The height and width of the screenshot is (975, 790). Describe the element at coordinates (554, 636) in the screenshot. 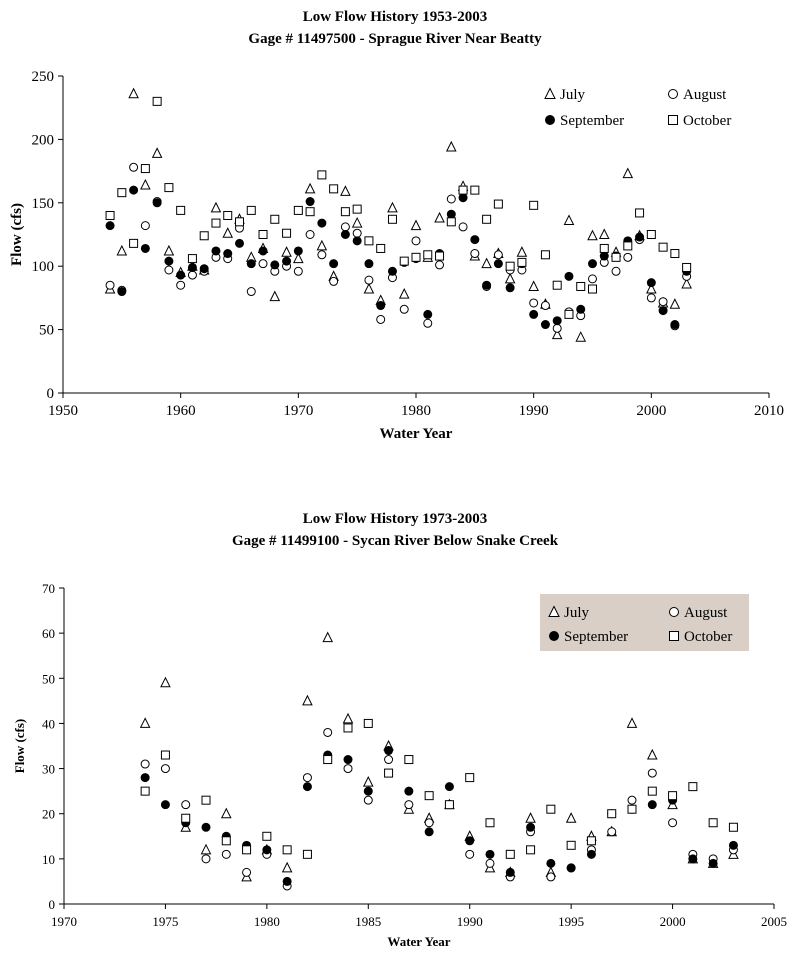

I see `legend-marker-september` at that location.